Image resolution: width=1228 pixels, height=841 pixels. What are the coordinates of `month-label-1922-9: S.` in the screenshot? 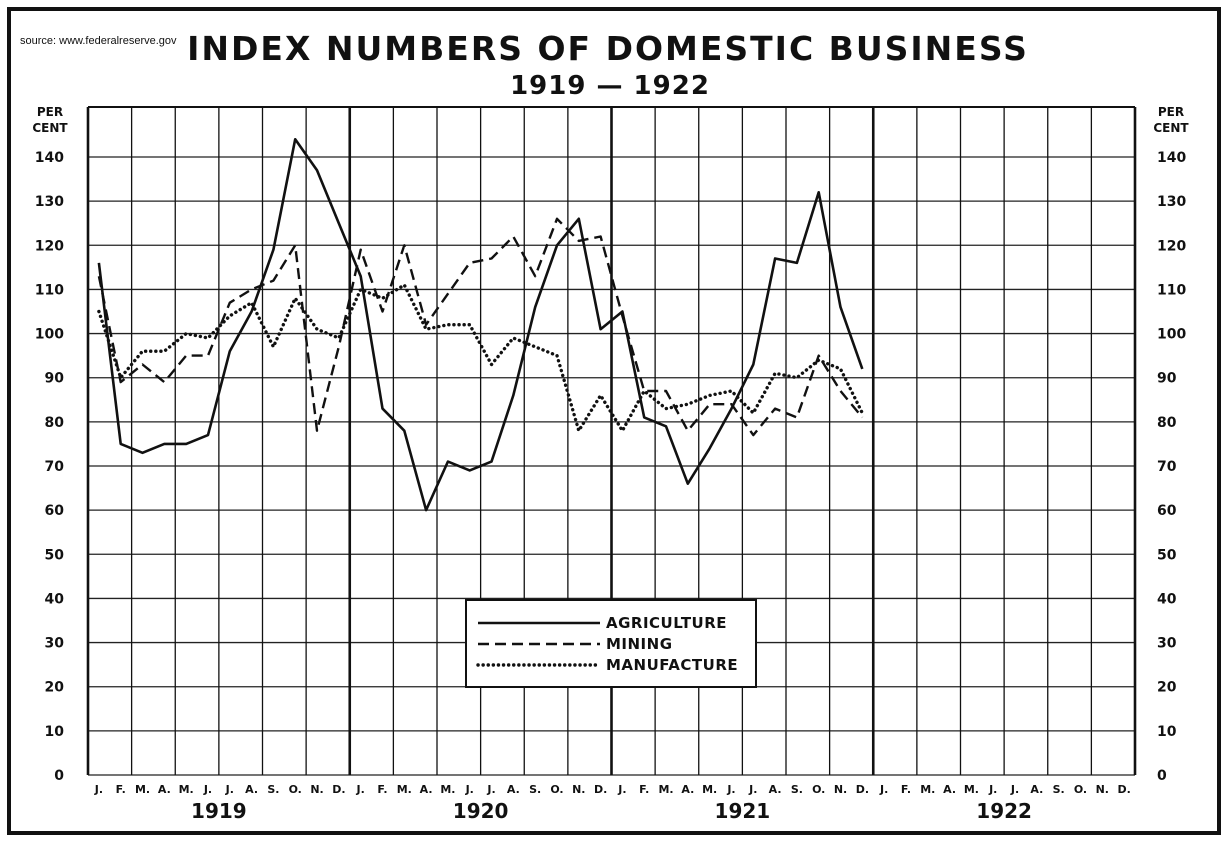 It's located at (1059, 789).